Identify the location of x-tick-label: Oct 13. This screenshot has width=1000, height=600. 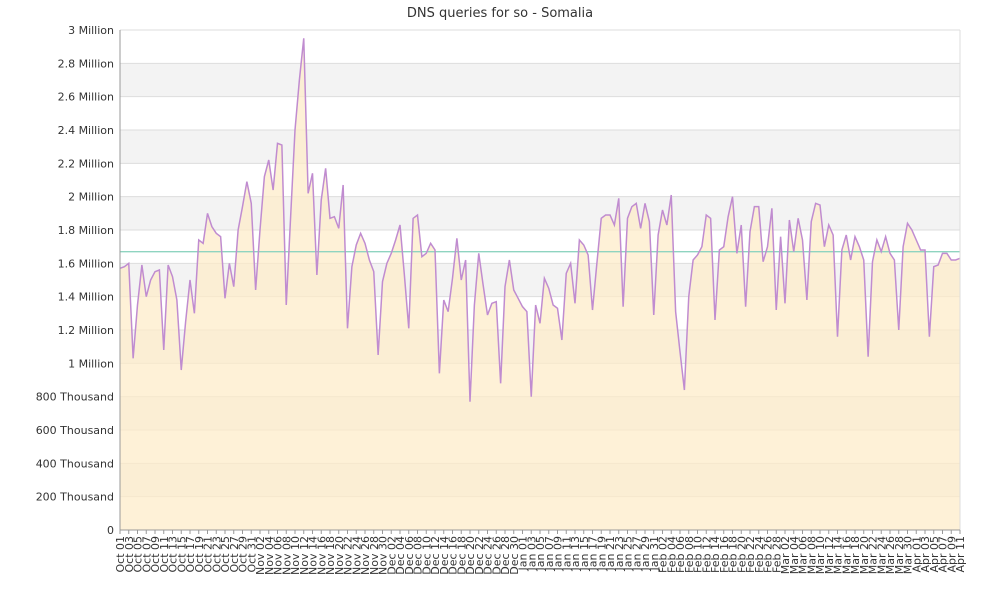
(173, 554).